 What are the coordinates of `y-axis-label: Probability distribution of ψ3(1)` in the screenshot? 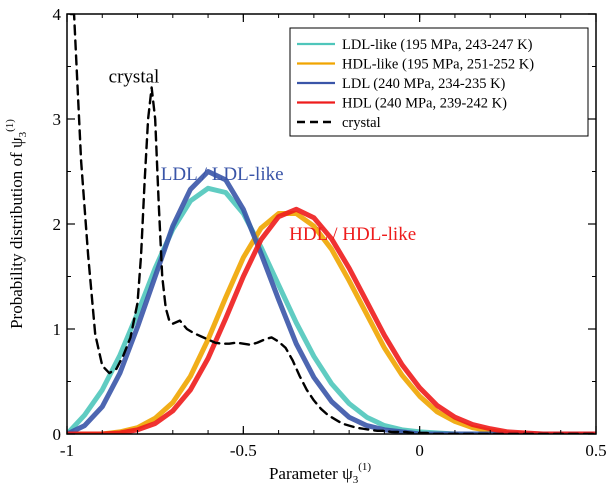 It's located at (16, 224).